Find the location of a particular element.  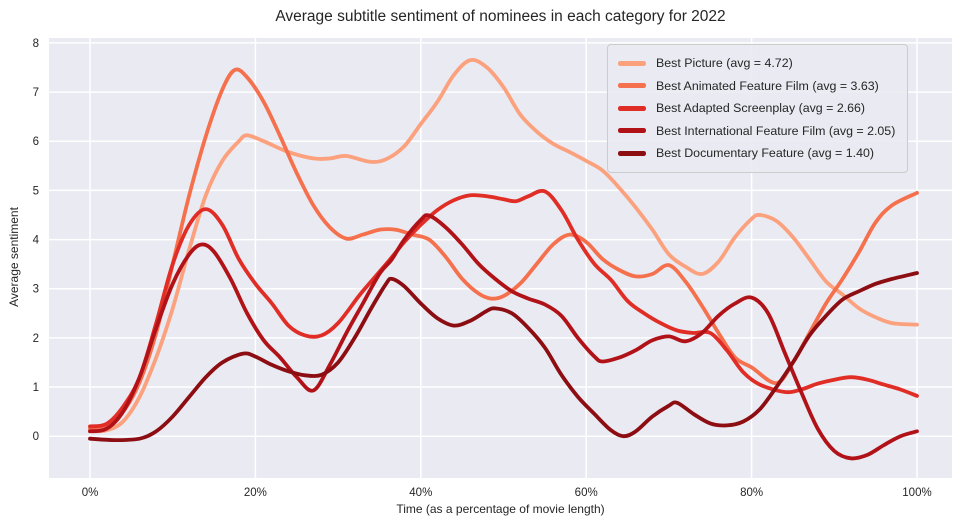

legend-label: Best Adapted Screenplay (avg = 2.66) is located at coordinates (761, 108).